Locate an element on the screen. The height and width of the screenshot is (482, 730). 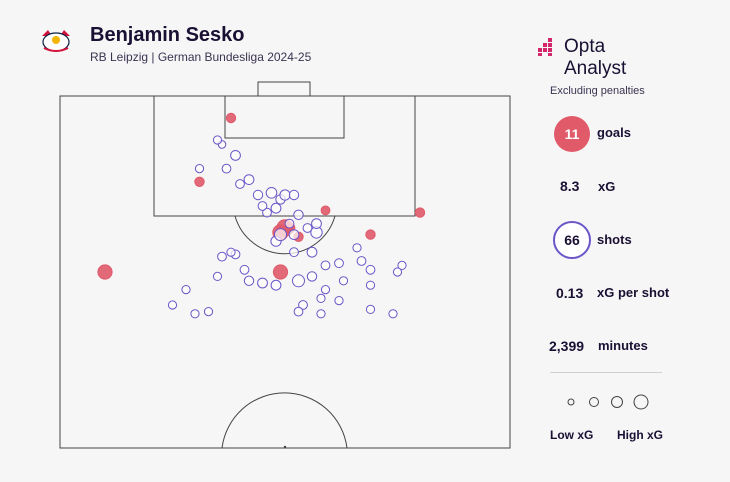
xg-per-shot-label: xG per shot is located at coordinates (633, 292).